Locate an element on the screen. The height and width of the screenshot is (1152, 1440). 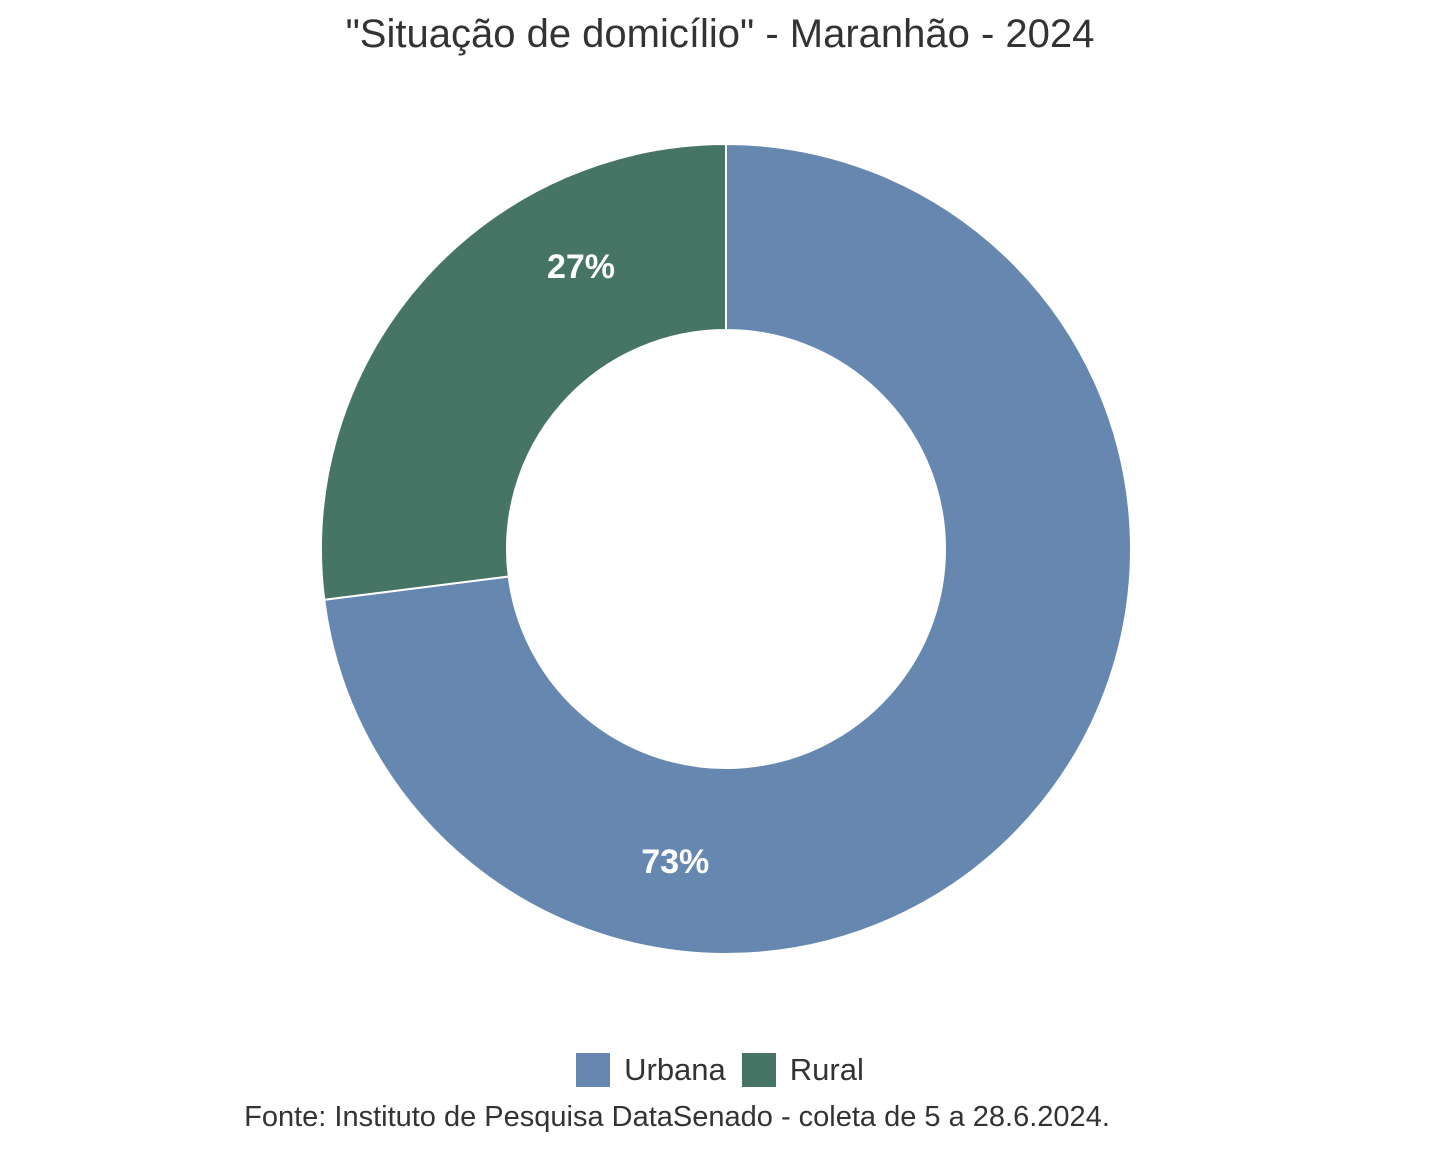
slice-label-rural: 27% is located at coordinates (581, 267).